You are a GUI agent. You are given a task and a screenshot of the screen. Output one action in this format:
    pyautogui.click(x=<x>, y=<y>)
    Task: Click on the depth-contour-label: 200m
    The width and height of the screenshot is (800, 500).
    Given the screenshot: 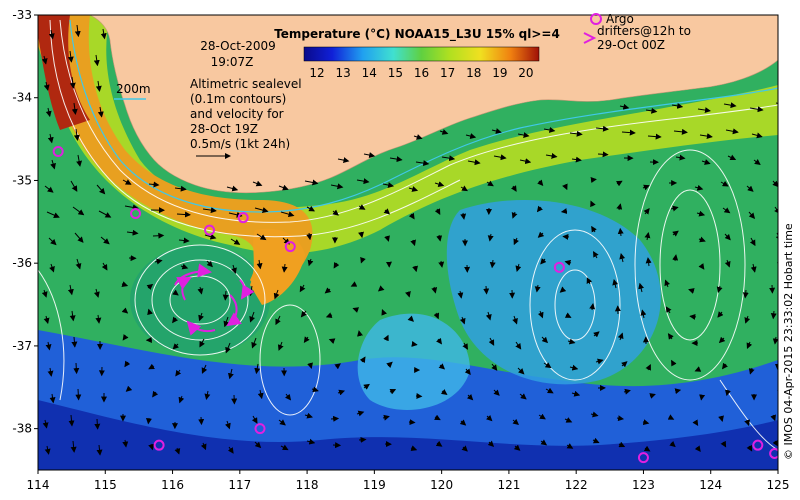 What is the action you would take?
    pyautogui.click(x=133, y=89)
    